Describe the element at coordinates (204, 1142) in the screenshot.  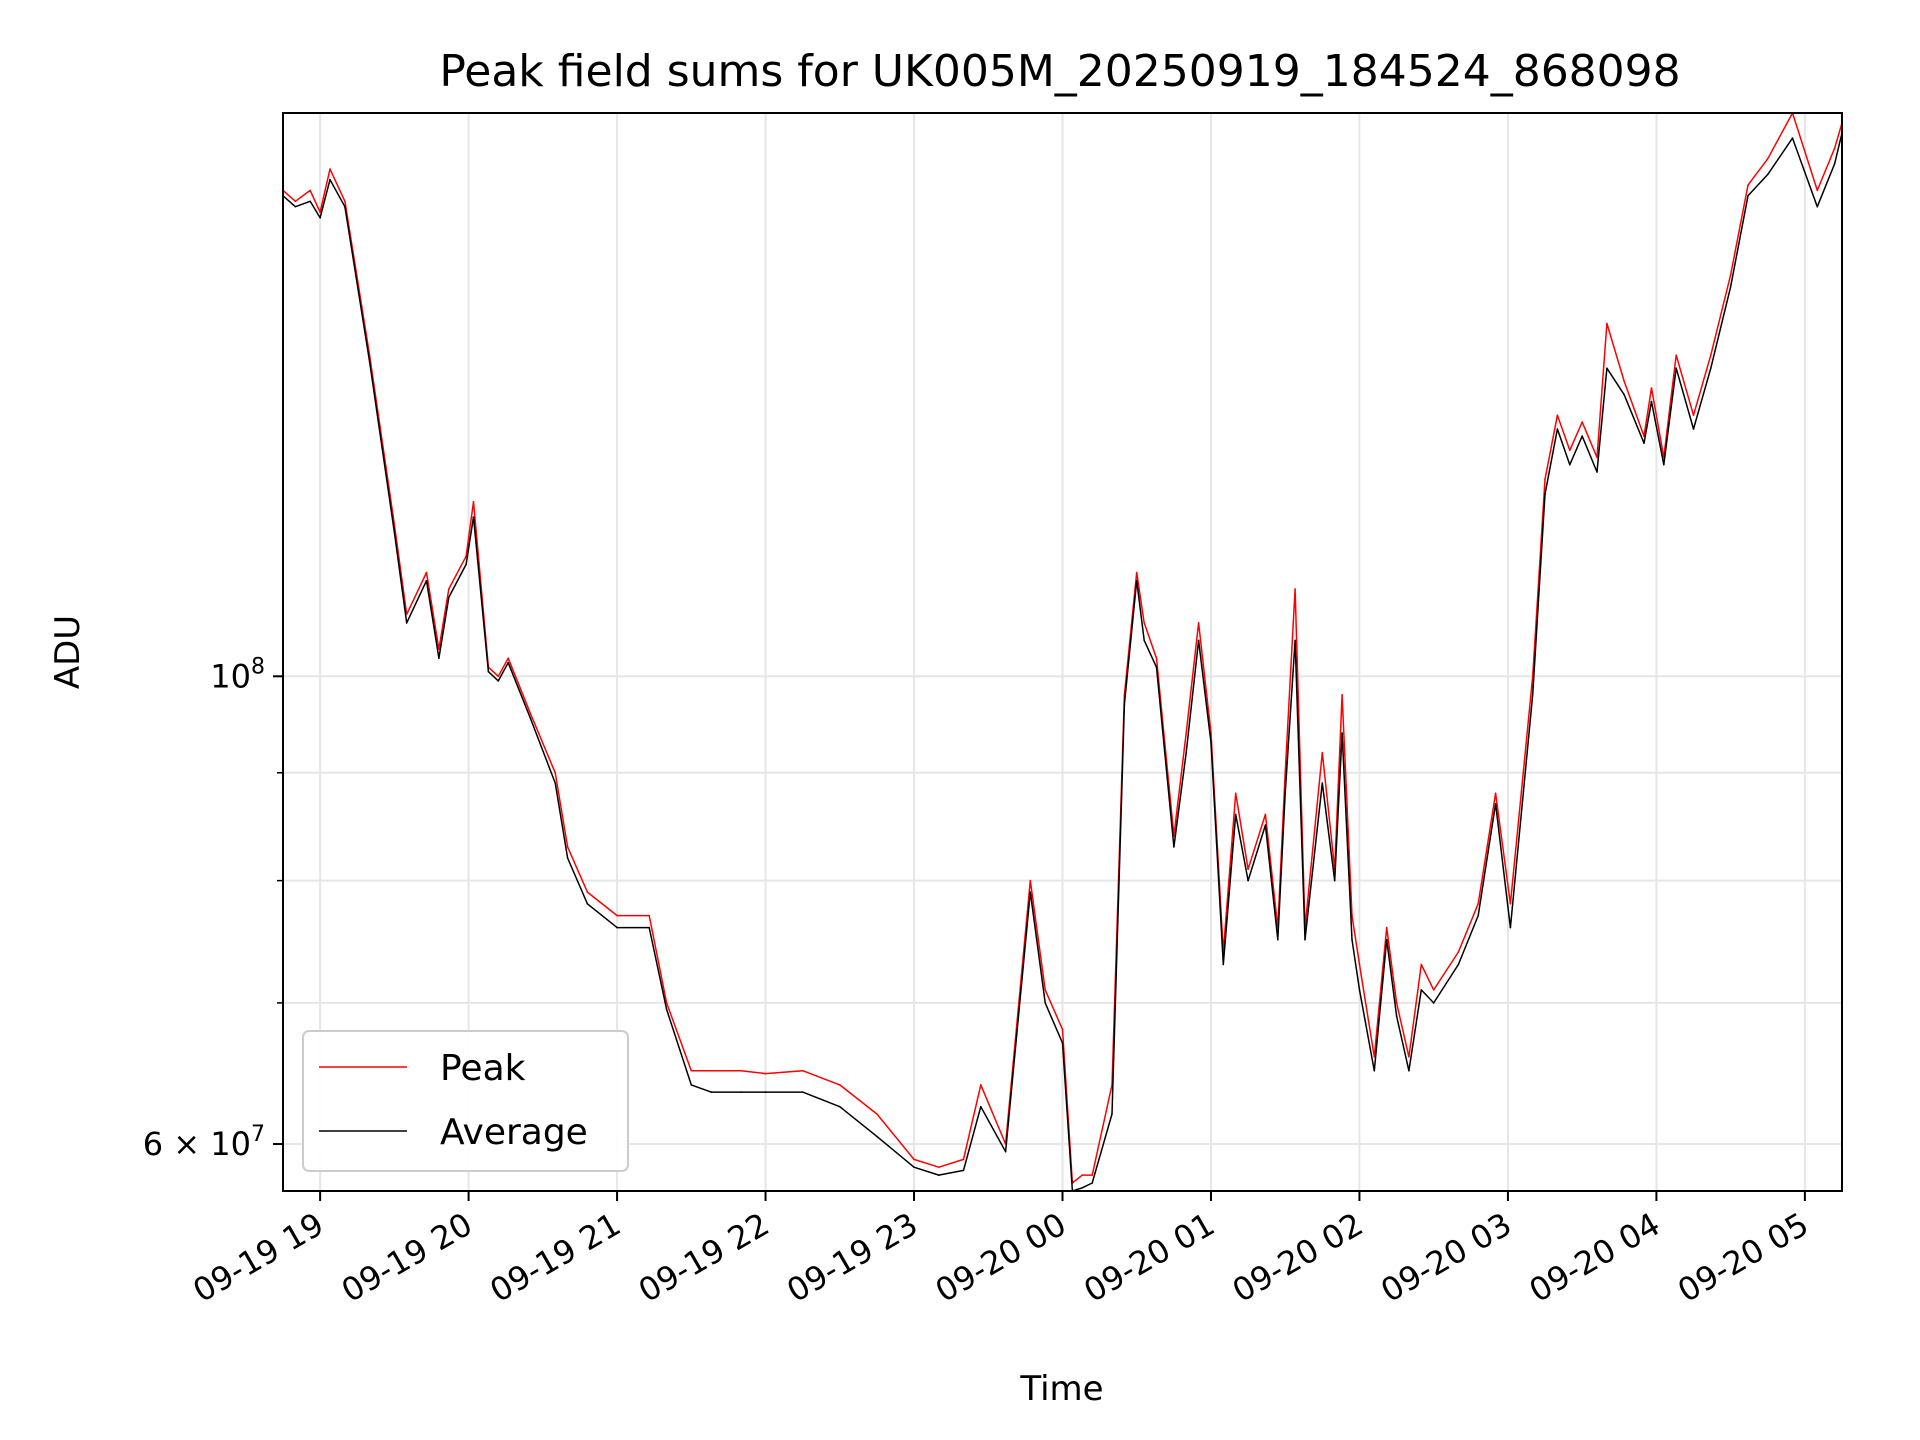
I see `y-tick-label: 6 × 107` at that location.